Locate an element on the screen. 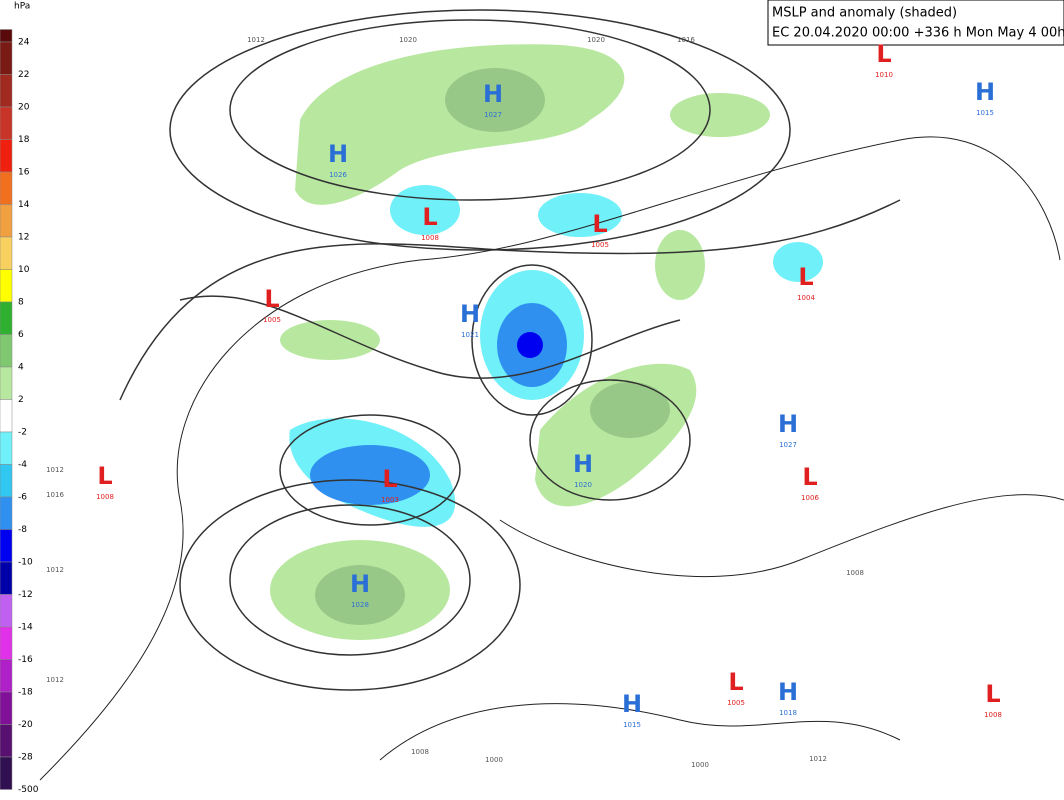 This screenshot has height=800, width=1064. pressure-center-value: 1021 is located at coordinates (470, 335).